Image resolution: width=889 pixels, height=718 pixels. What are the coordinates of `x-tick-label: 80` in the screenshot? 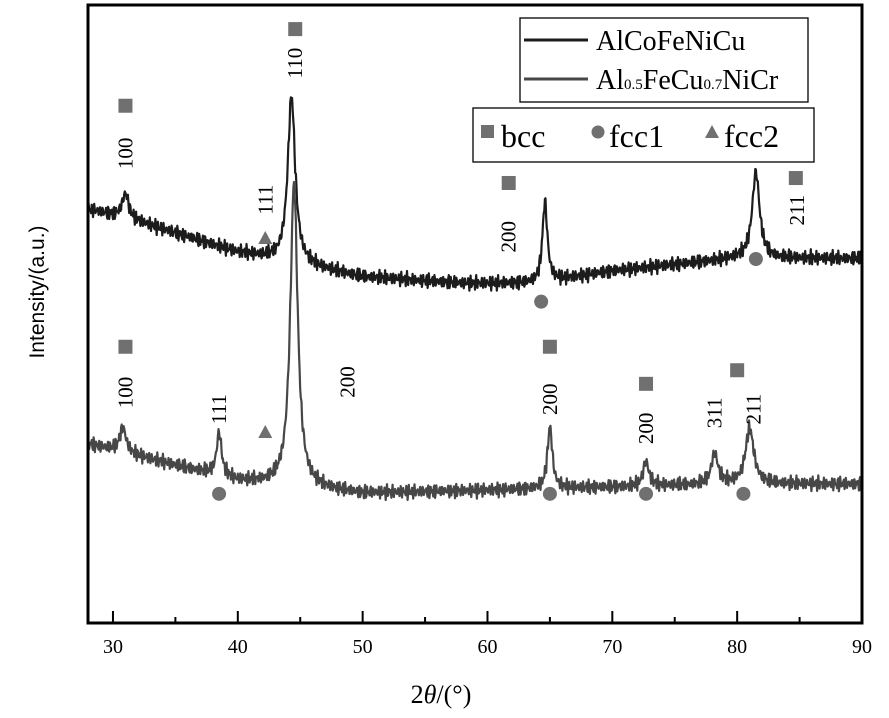 It's located at (737, 647).